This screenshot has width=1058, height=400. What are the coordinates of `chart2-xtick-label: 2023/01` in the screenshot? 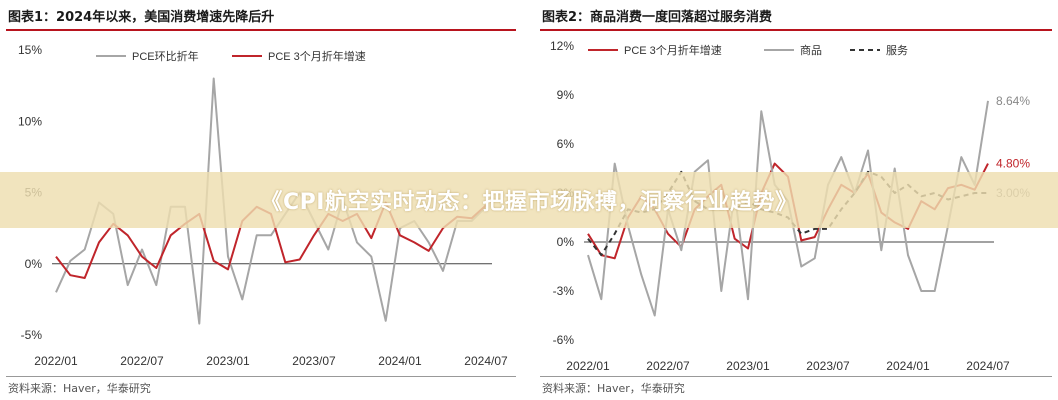 It's located at (748, 366).